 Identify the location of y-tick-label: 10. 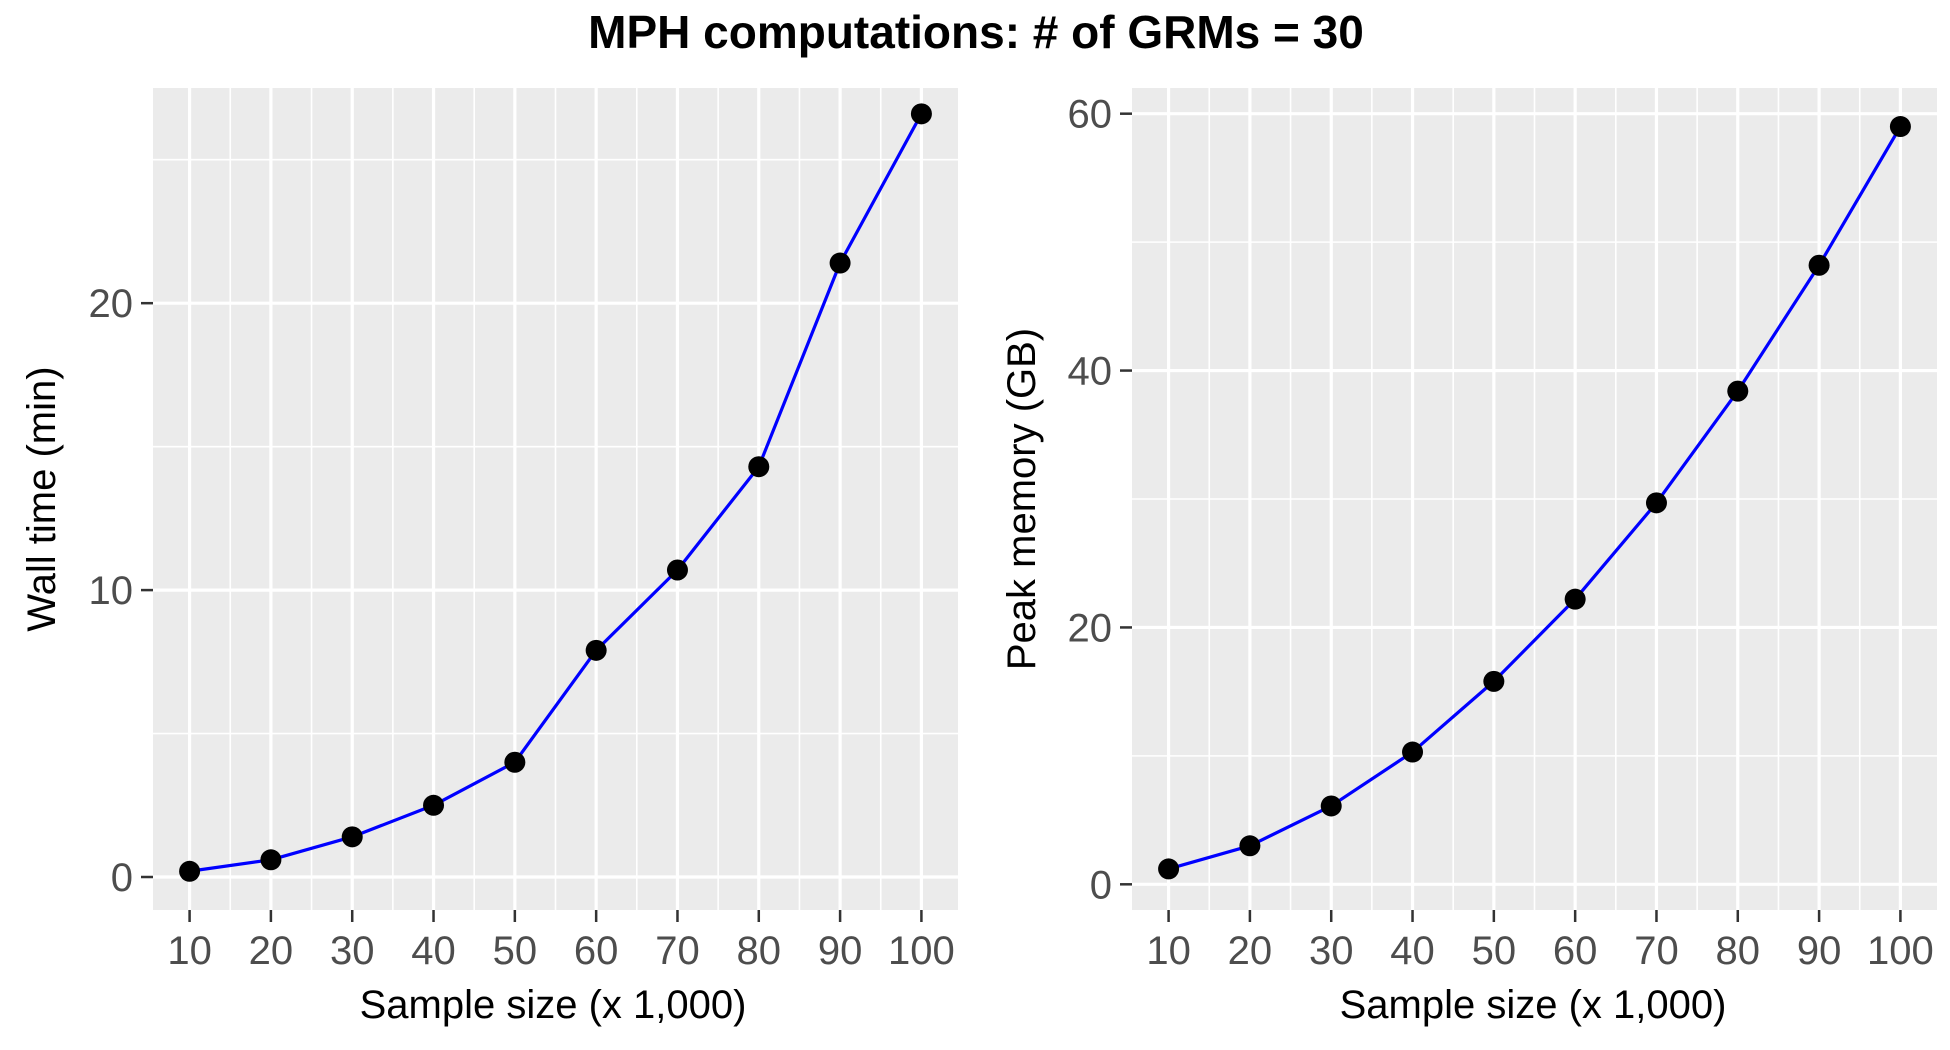
(111, 591).